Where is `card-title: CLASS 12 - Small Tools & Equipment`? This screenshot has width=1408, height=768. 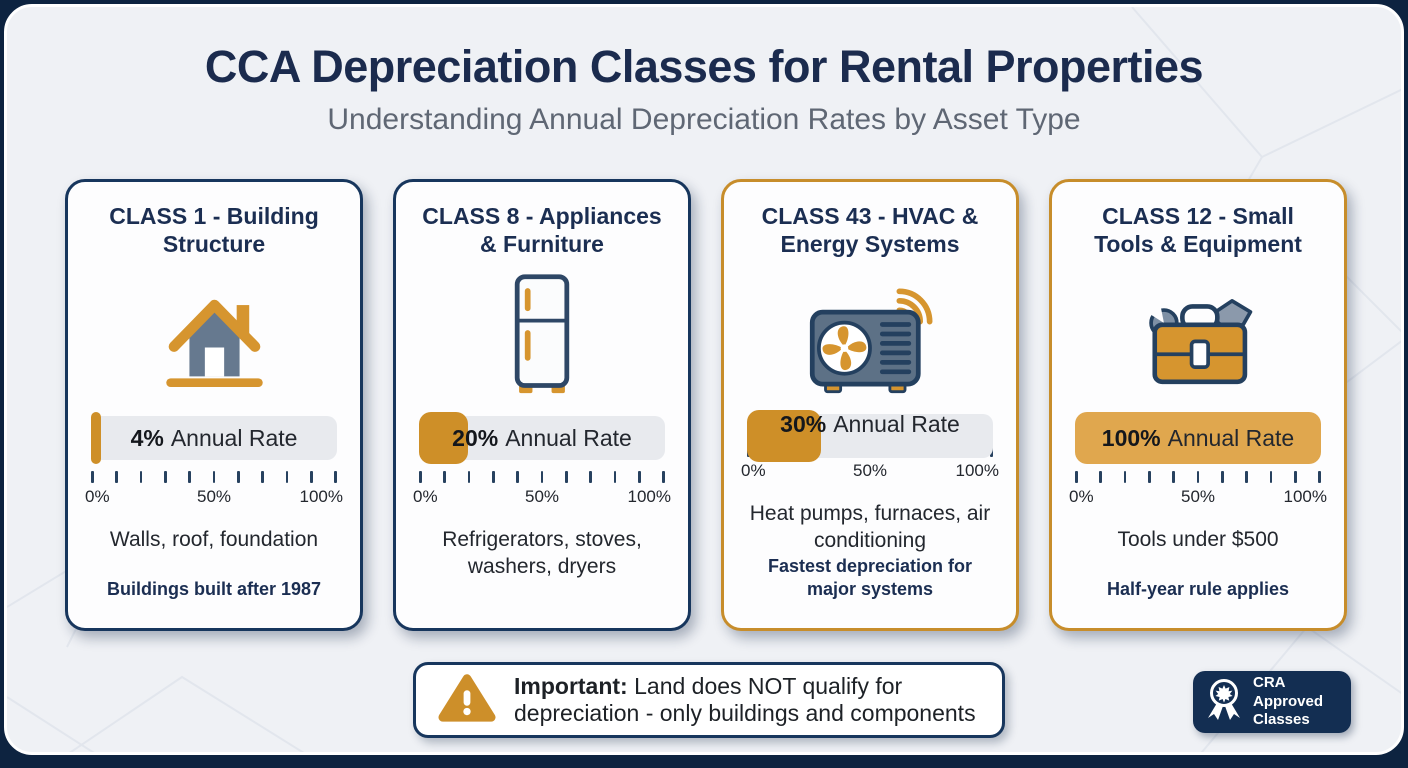 card-title: CLASS 12 - Small Tools & Equipment is located at coordinates (1198, 230).